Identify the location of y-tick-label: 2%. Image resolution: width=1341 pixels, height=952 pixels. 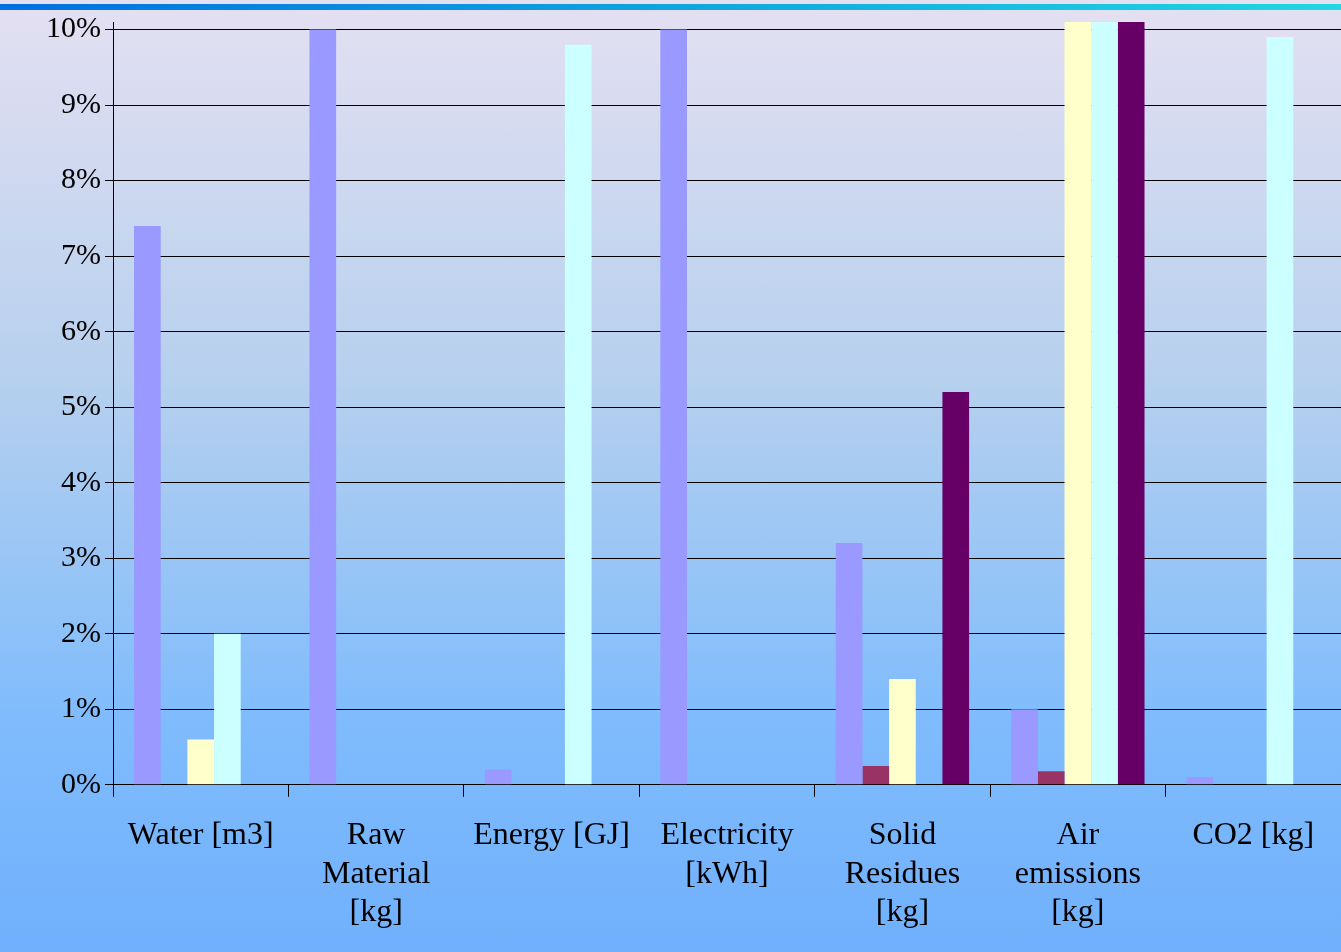
(81, 631).